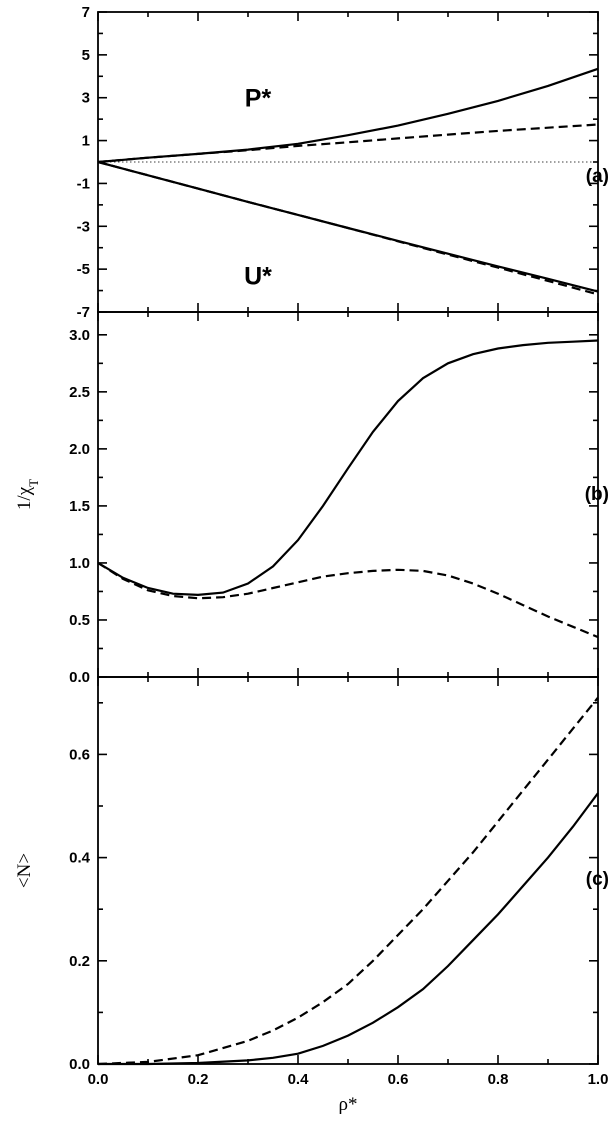 The width and height of the screenshot is (615, 1123). I want to click on y-tick-label: 0.4, so click(80, 858).